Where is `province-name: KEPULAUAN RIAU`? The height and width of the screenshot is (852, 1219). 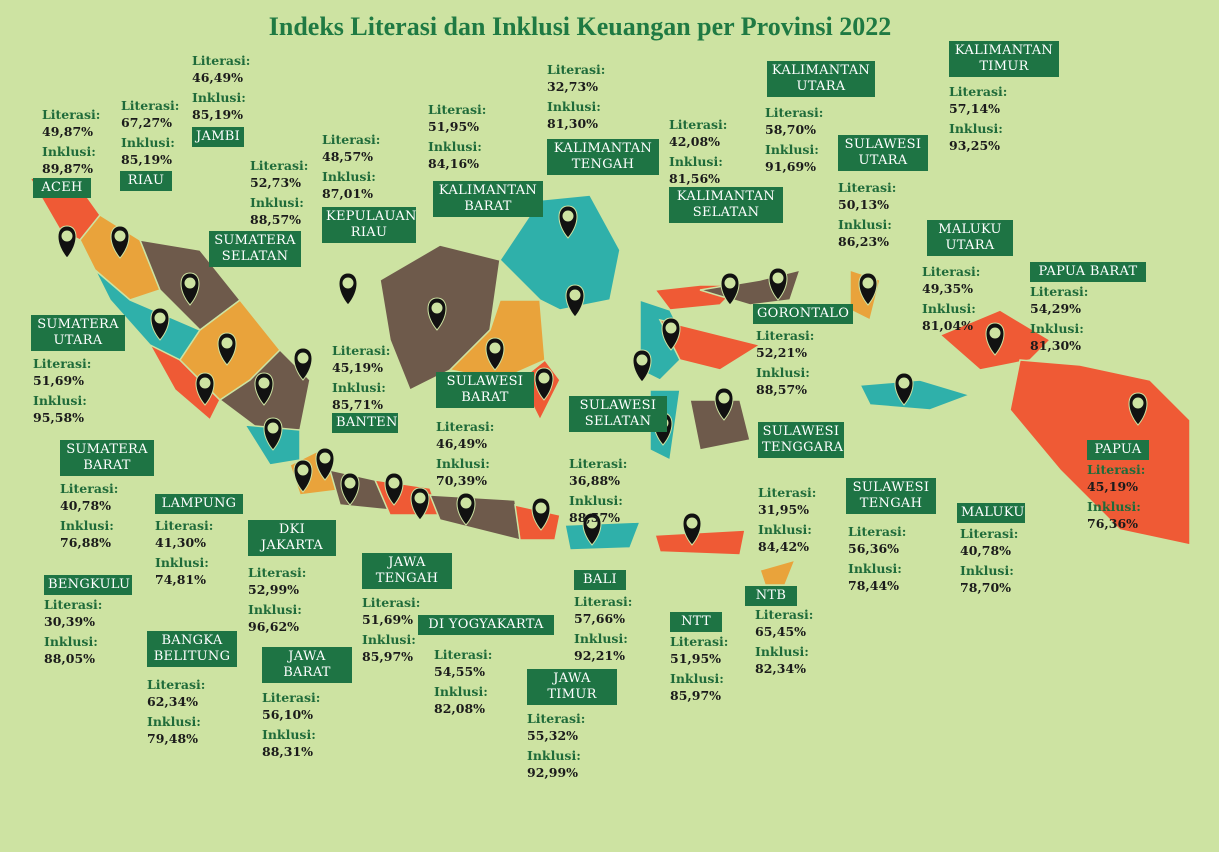
province-name: KEPULAUAN RIAU is located at coordinates (369, 225).